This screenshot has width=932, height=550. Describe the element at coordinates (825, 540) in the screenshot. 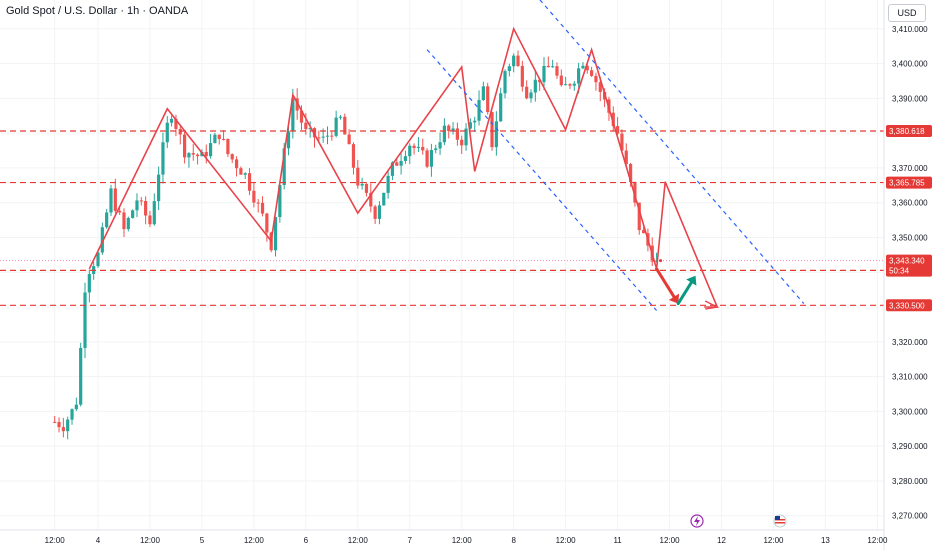

I see `time-tick-label: 13` at that location.